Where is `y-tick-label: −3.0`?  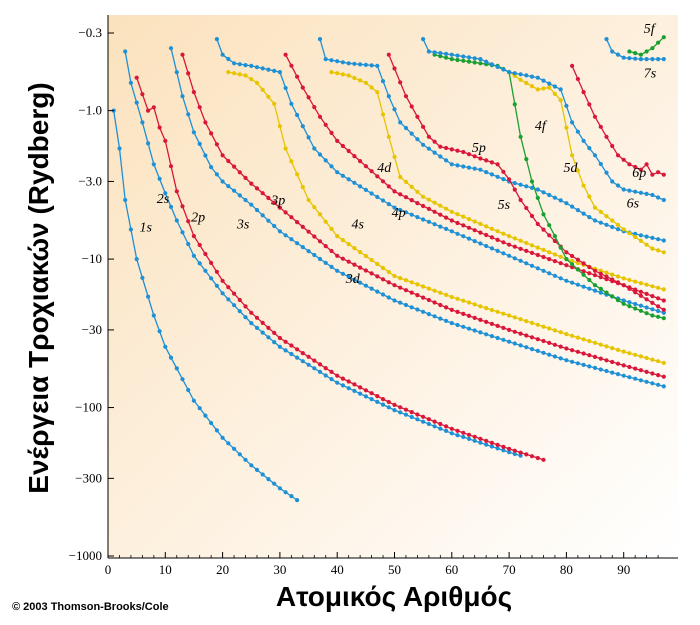
y-tick-label: −3.0 is located at coordinates (90, 180).